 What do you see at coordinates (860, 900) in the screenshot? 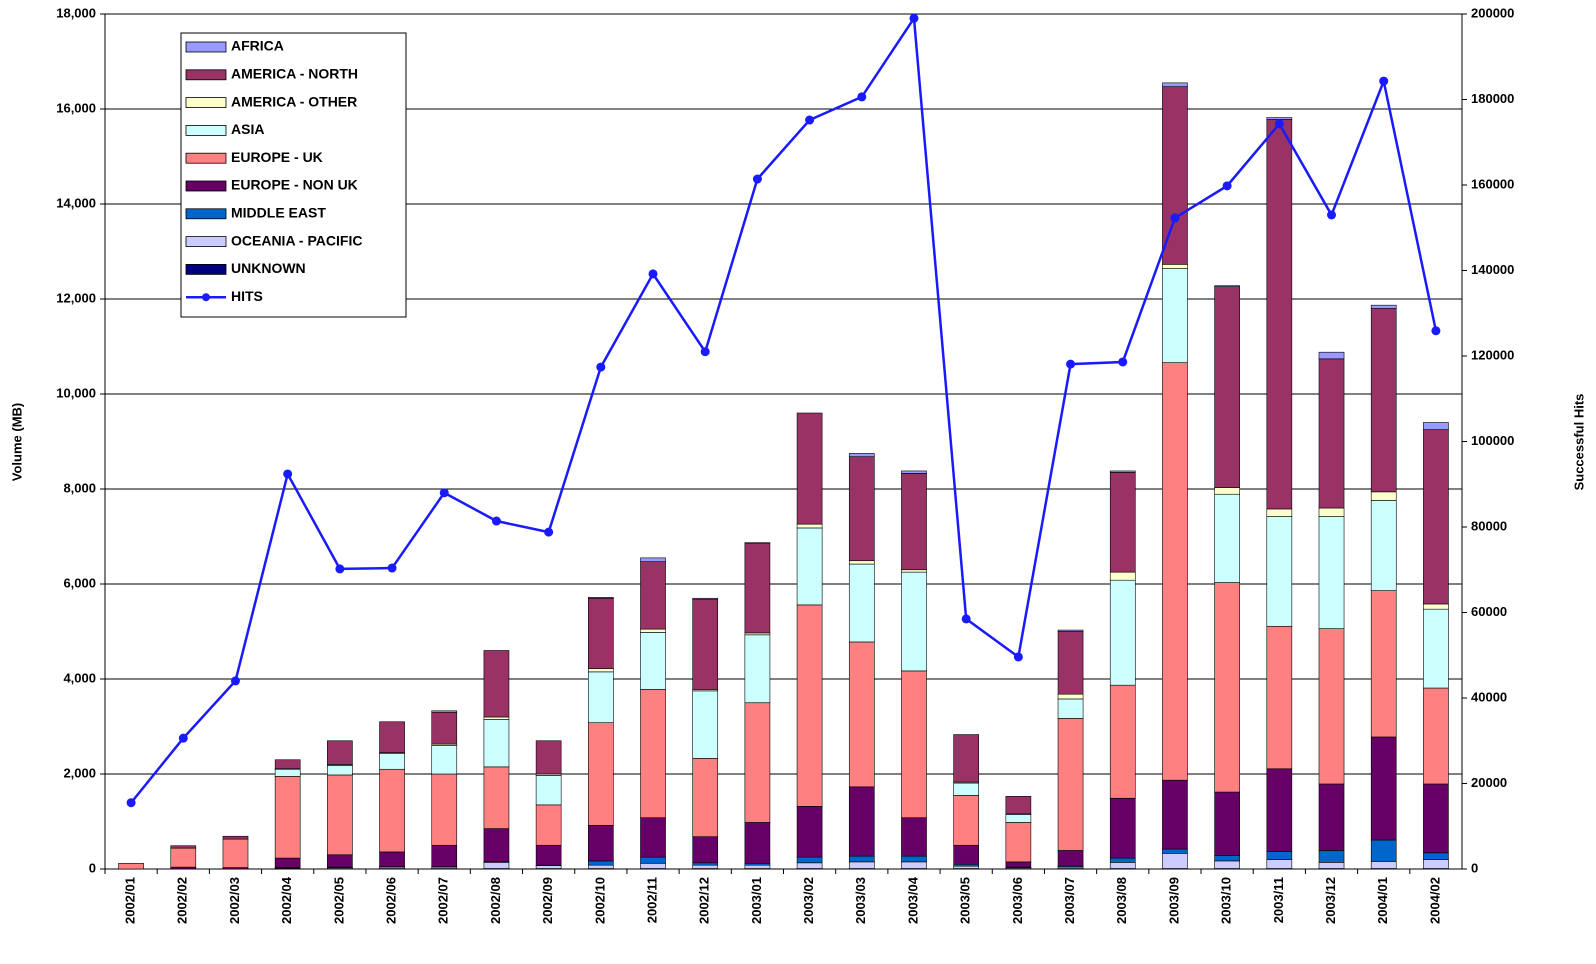
I see `x-tick-label: 2003/03` at bounding box center [860, 900].